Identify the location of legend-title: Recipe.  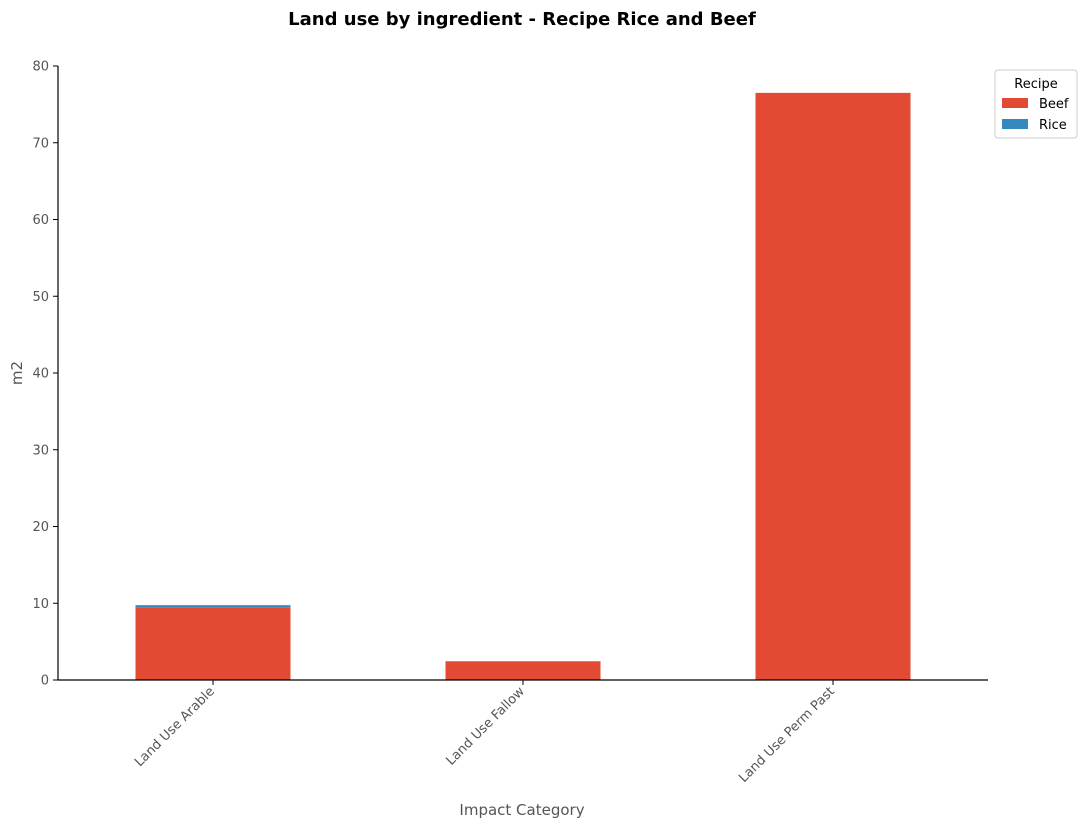
(1035, 84).